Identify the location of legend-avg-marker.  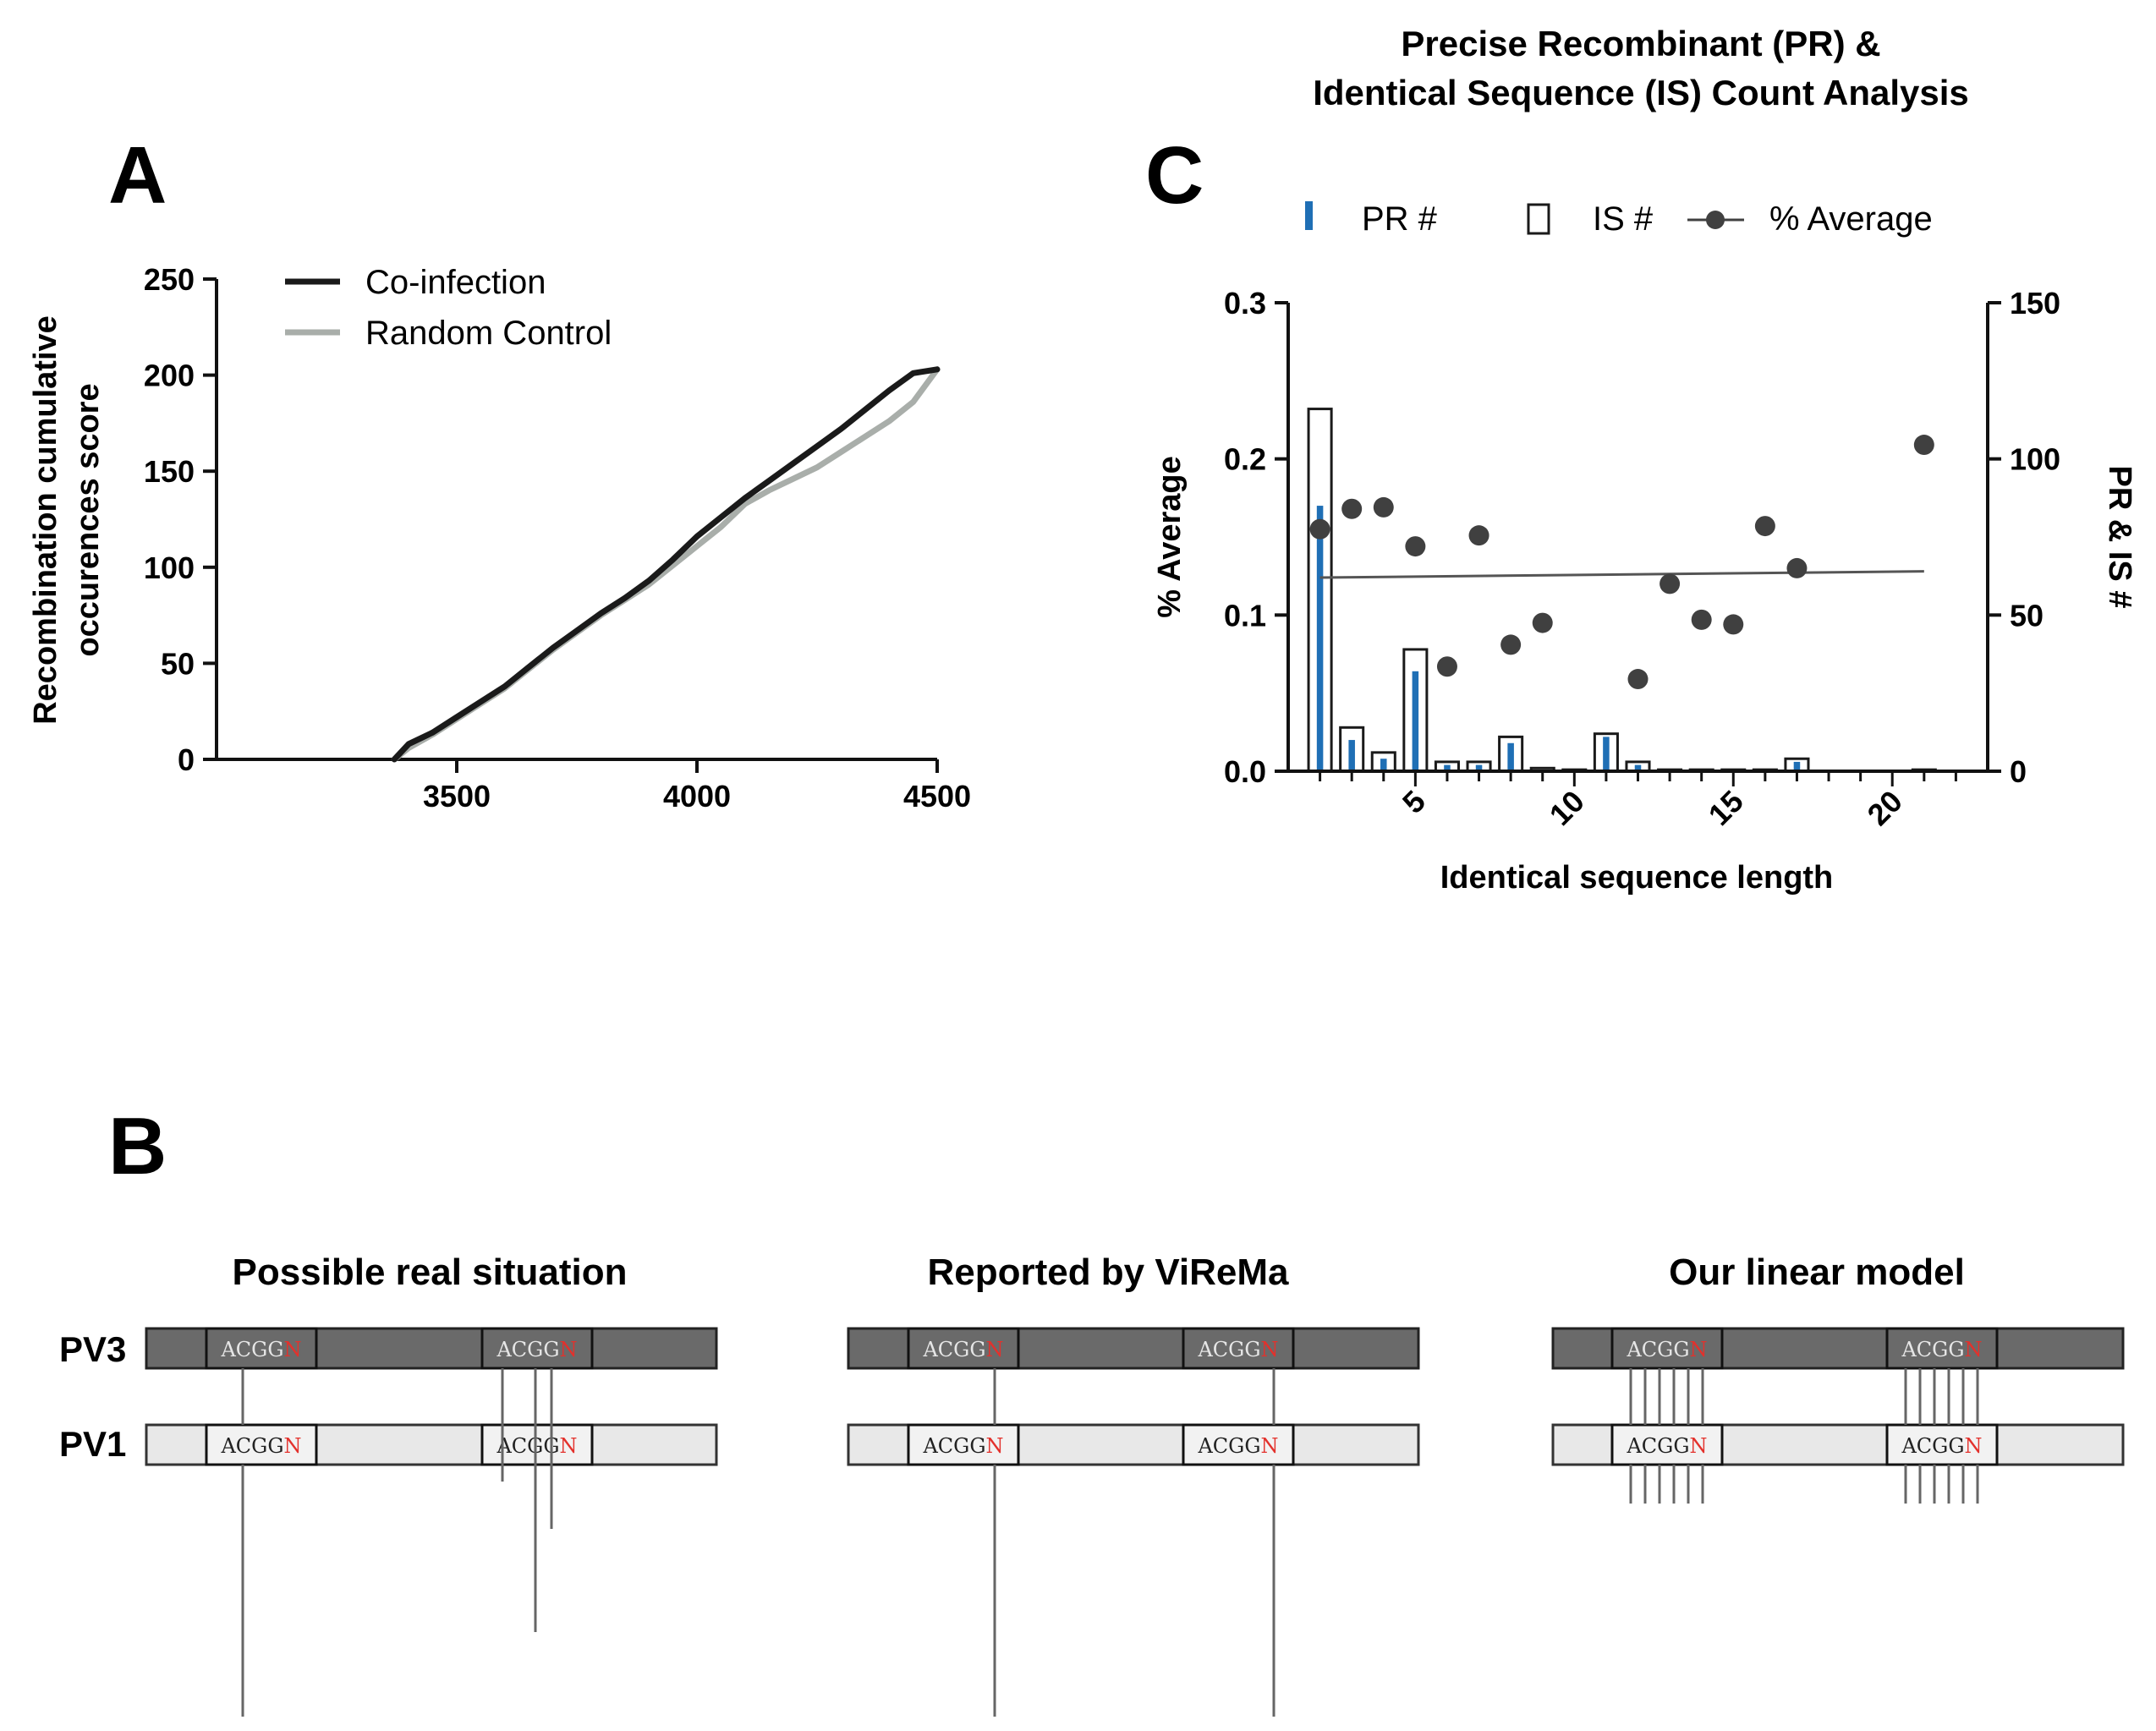
(1715, 220).